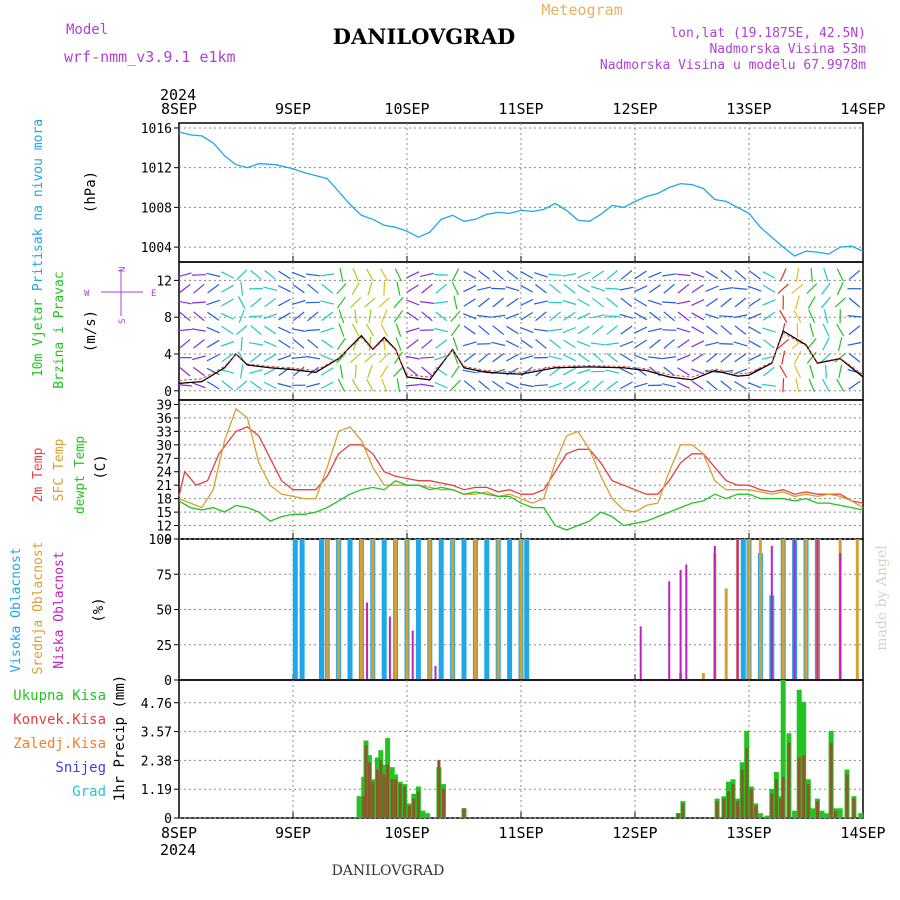  What do you see at coordinates (150, 57) in the screenshot?
I see `model-value: wrf-nmm_v3.9.1 e1km` at bounding box center [150, 57].